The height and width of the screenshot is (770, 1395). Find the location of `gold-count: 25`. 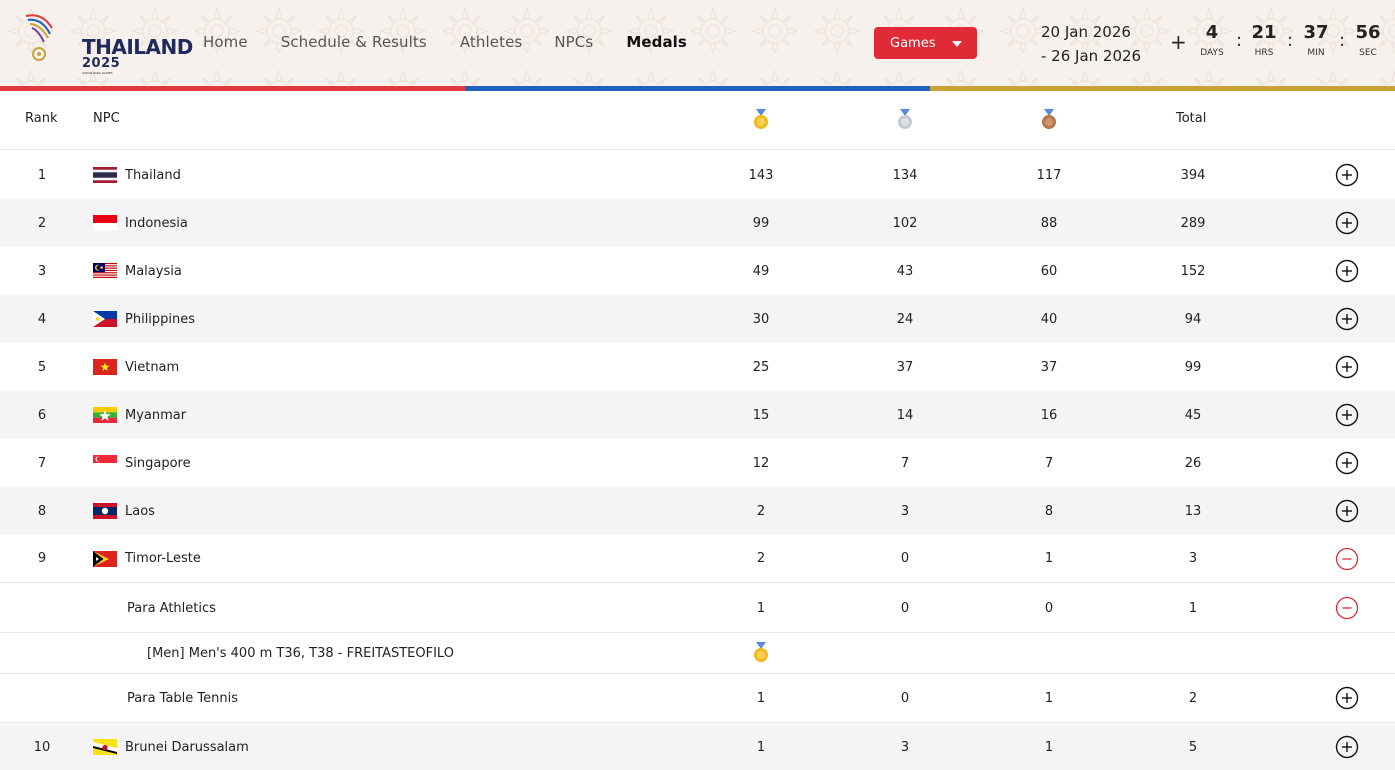

gold-count: 25 is located at coordinates (761, 367).